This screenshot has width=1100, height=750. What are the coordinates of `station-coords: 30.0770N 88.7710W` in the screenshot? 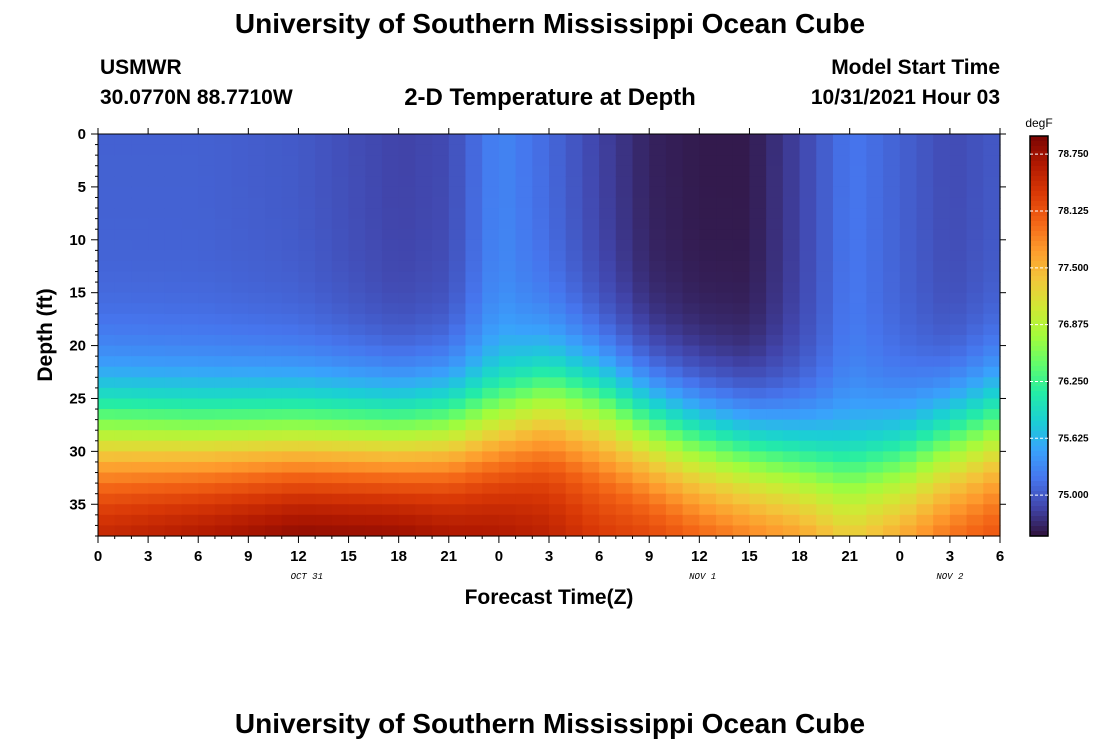 It's located at (196, 97).